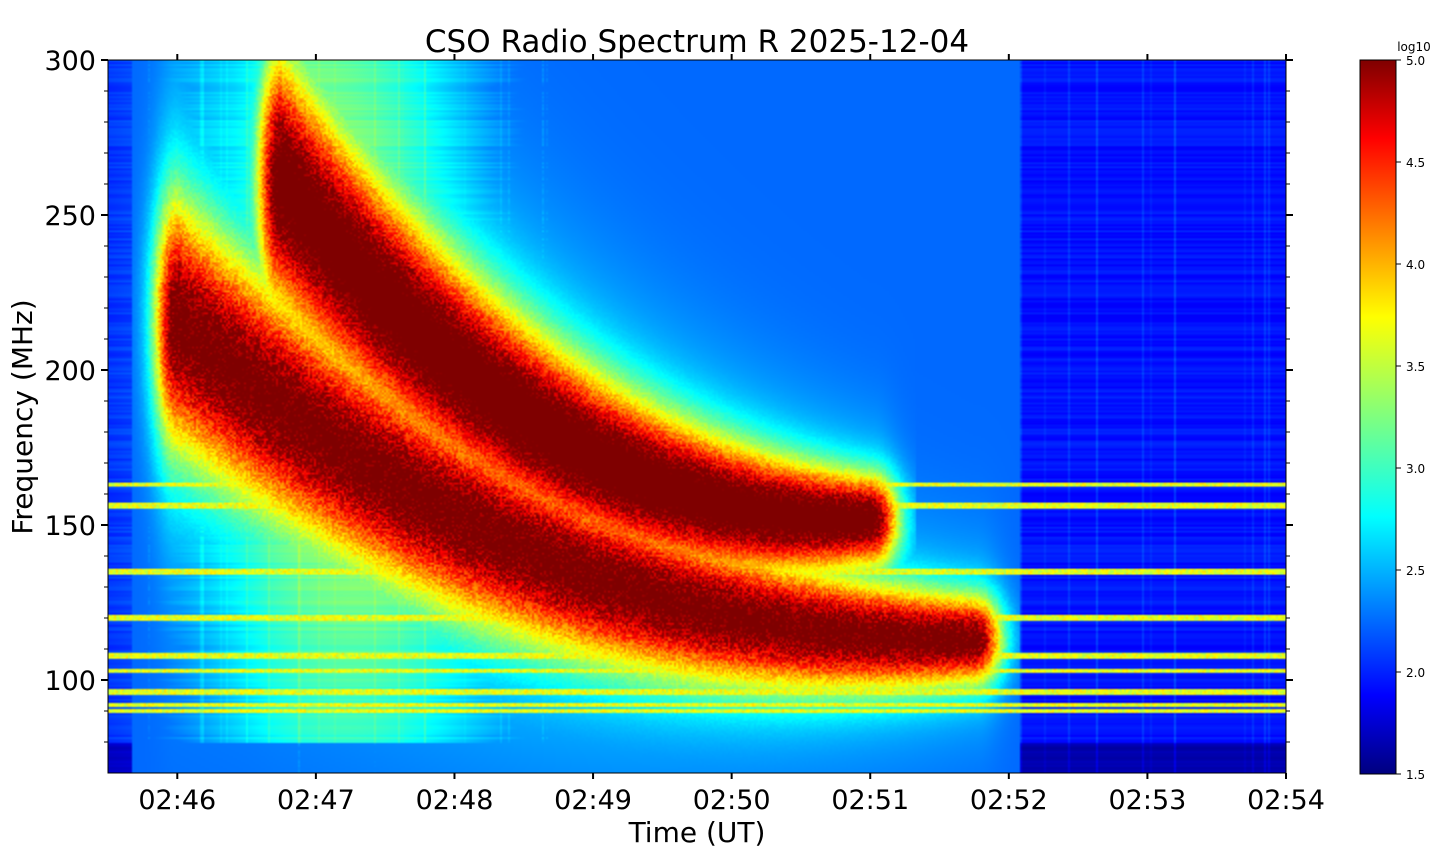  I want to click on y-tick-label: 300, so click(70, 61).